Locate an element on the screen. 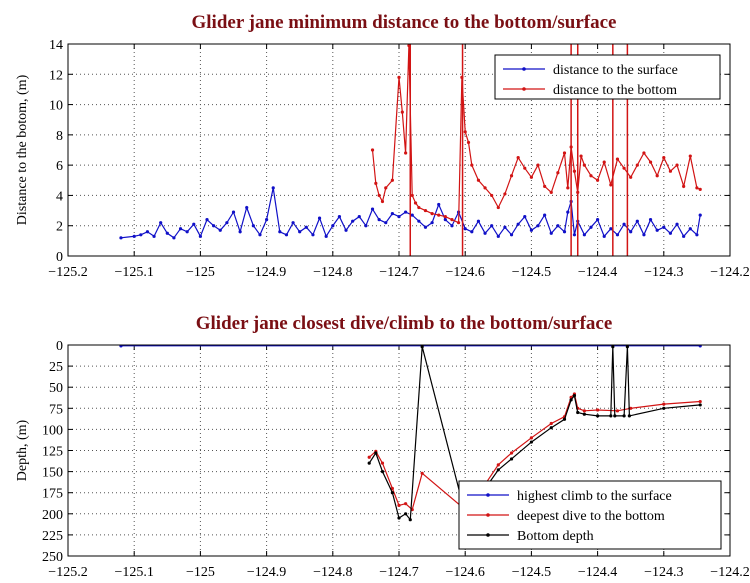 This screenshot has height=583, width=750. x-tick-label: −124.7 is located at coordinates (398, 272).